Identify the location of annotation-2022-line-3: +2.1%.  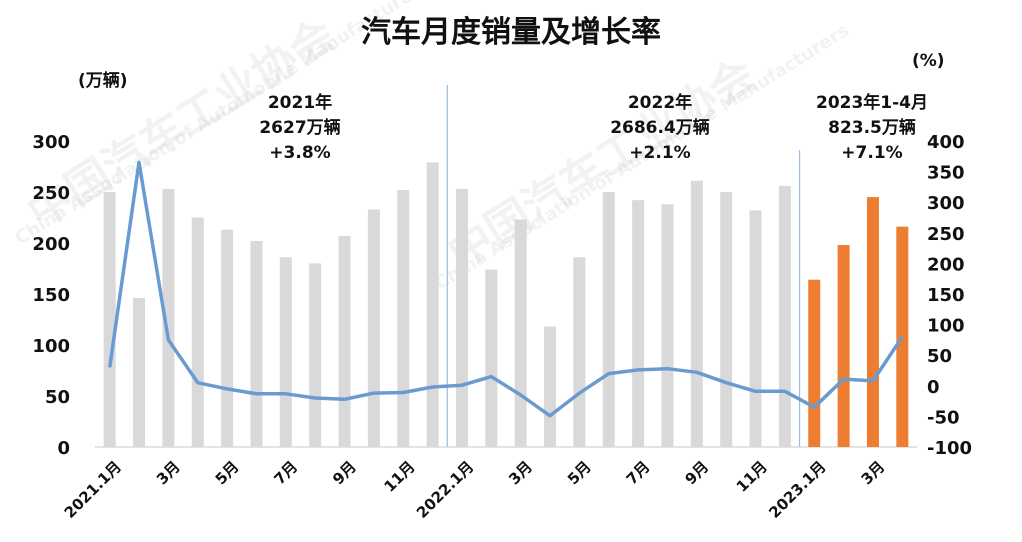
(659, 153).